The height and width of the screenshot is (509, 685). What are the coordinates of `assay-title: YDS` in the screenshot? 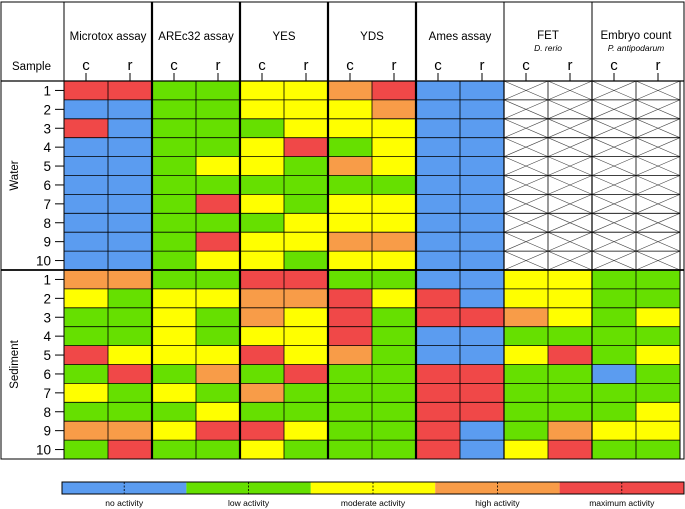 It's located at (372, 37).